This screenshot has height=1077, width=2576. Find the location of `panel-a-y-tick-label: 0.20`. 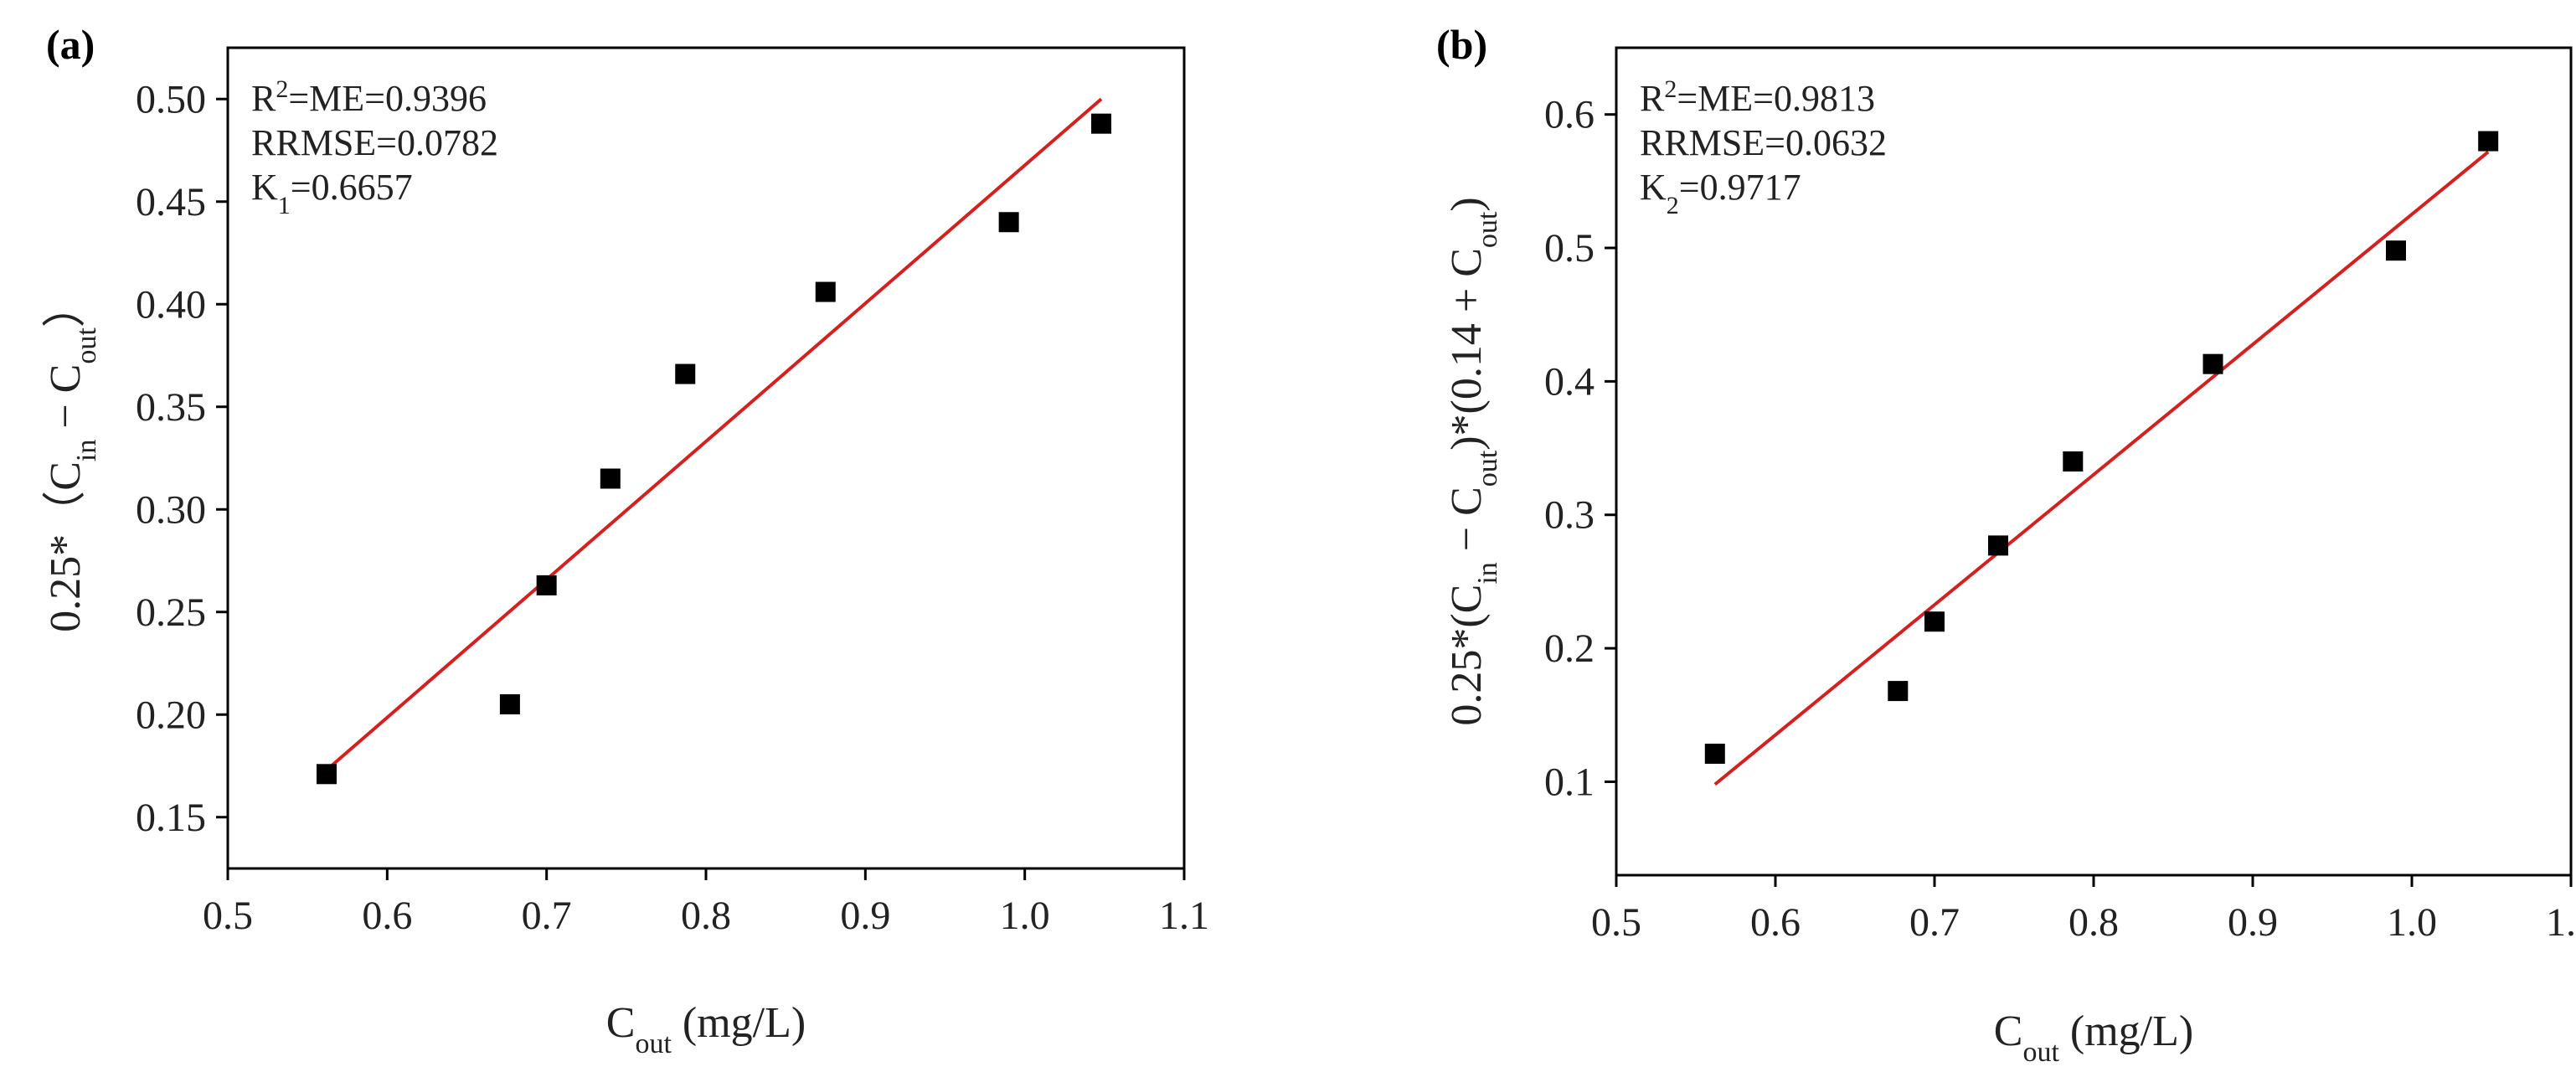

panel-a-y-tick-label: 0.20 is located at coordinates (171, 715).